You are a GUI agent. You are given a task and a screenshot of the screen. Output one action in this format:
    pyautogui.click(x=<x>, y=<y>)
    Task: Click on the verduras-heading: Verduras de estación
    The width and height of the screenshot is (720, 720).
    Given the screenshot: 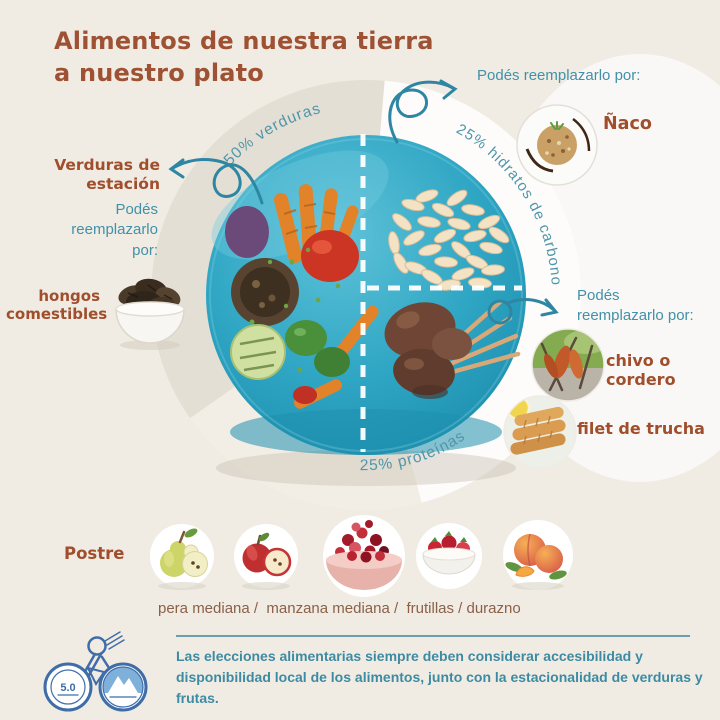 What is the action you would take?
    pyautogui.click(x=107, y=174)
    